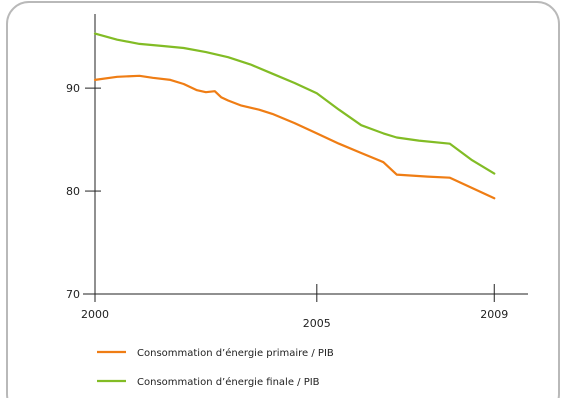 The height and width of the screenshot is (398, 566). I want to click on y-tick-label: 70, so click(73, 294).